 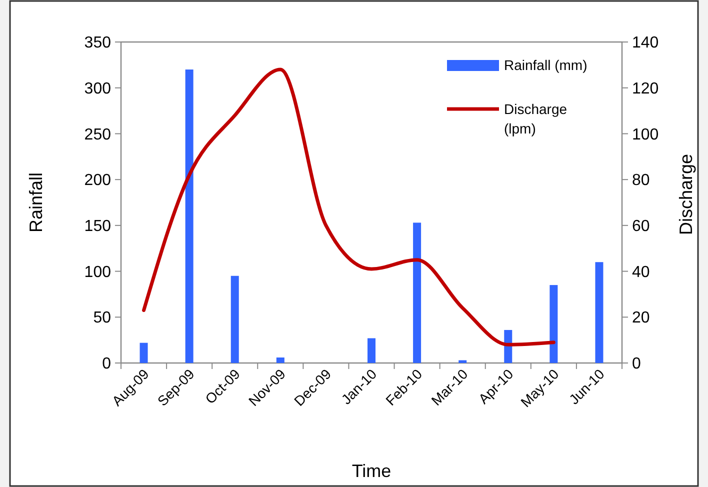 What do you see at coordinates (98, 272) in the screenshot?
I see `y-tick-label: 100` at bounding box center [98, 272].